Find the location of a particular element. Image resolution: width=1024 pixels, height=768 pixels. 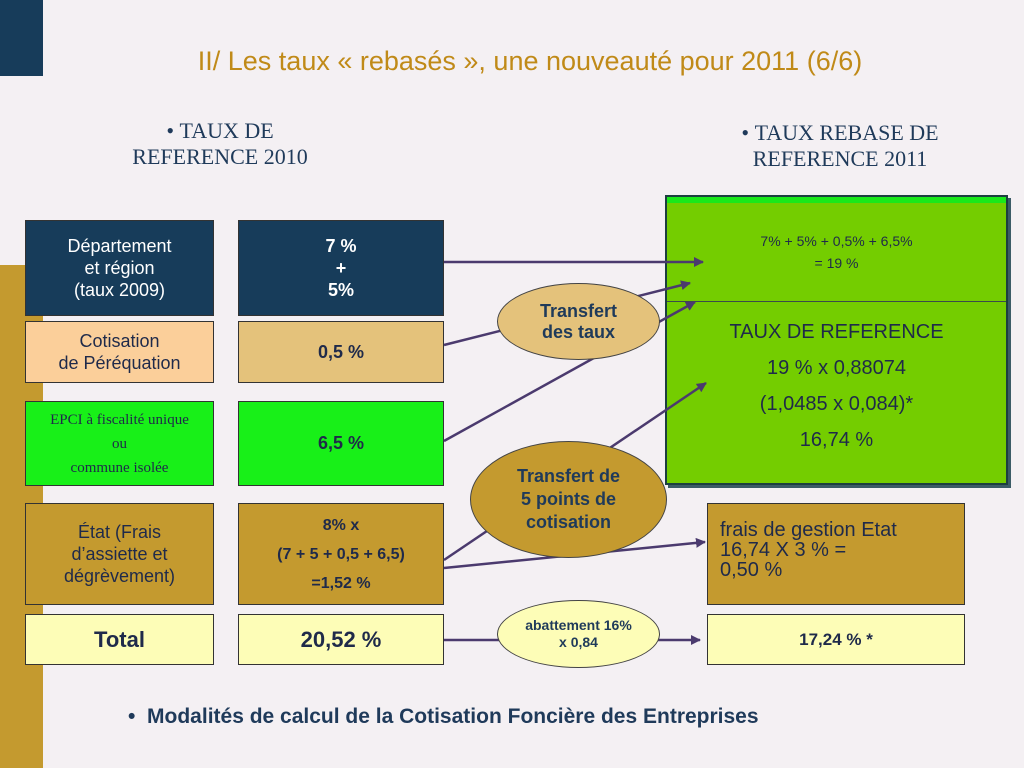

transfert-taux-ellipse: Transfert des taux is located at coordinates (578, 321).